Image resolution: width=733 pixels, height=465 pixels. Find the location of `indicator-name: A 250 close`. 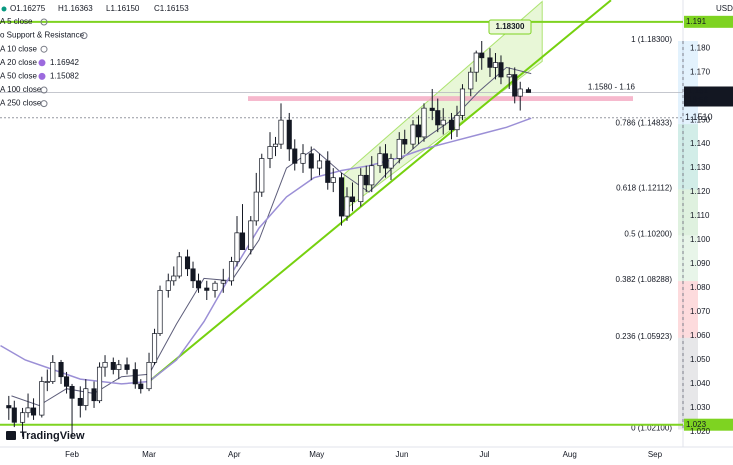

indicator-name: A 250 close is located at coordinates (21, 103).